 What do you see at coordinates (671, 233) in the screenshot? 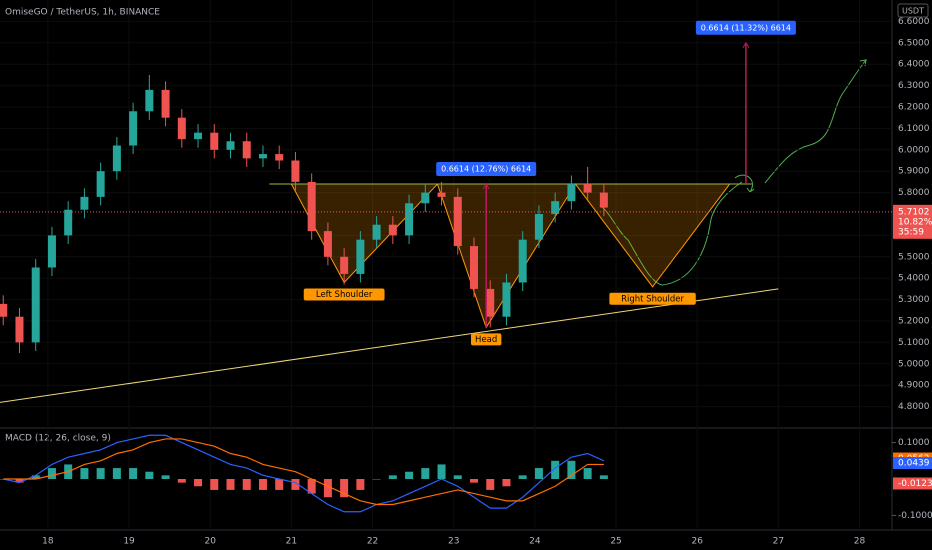
I see `projection-curve` at bounding box center [671, 233].